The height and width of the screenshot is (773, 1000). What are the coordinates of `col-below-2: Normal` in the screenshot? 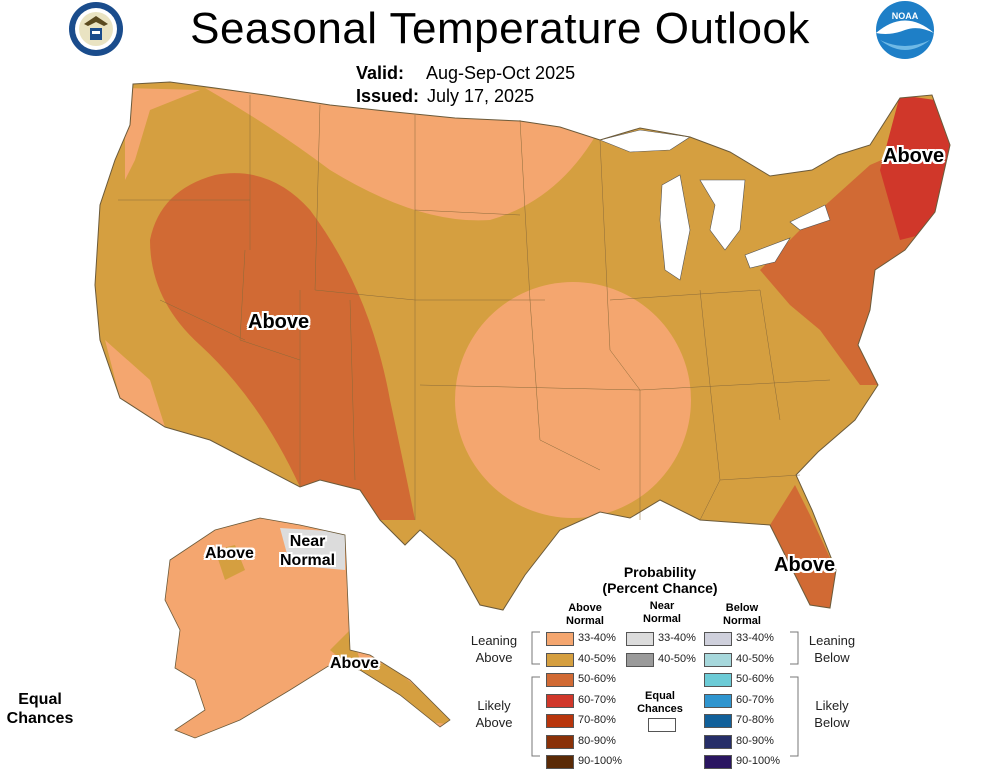 It's located at (742, 621).